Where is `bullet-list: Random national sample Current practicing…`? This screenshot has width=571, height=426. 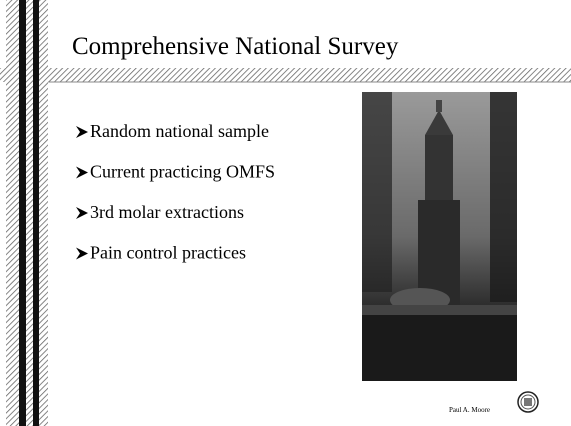 bullet-list: Random national sample Current practicing… is located at coordinates (175, 192).